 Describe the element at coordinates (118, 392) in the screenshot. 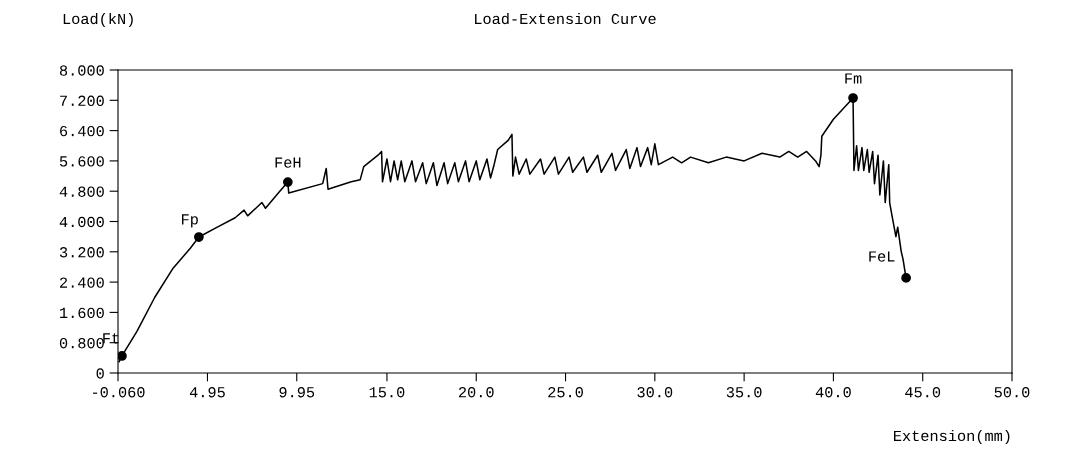

I see `x-tick-label: -0.060` at that location.